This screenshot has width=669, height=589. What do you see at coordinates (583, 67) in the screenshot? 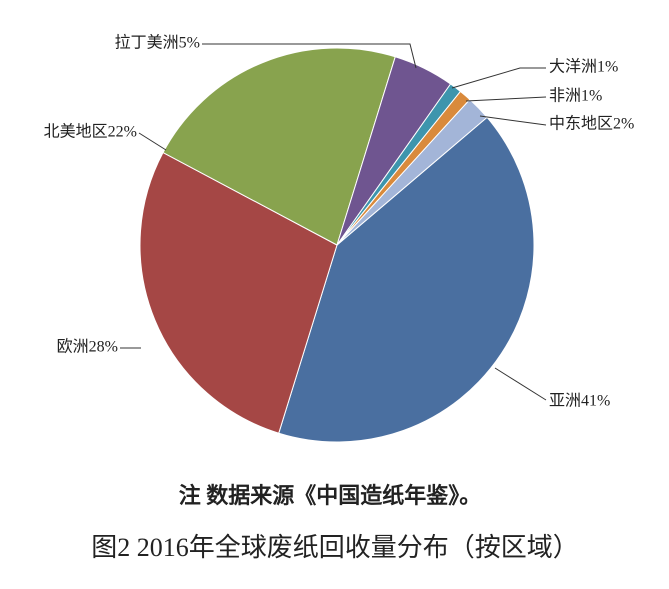
I see `slice-label: 大洋洲1%` at bounding box center [583, 67].